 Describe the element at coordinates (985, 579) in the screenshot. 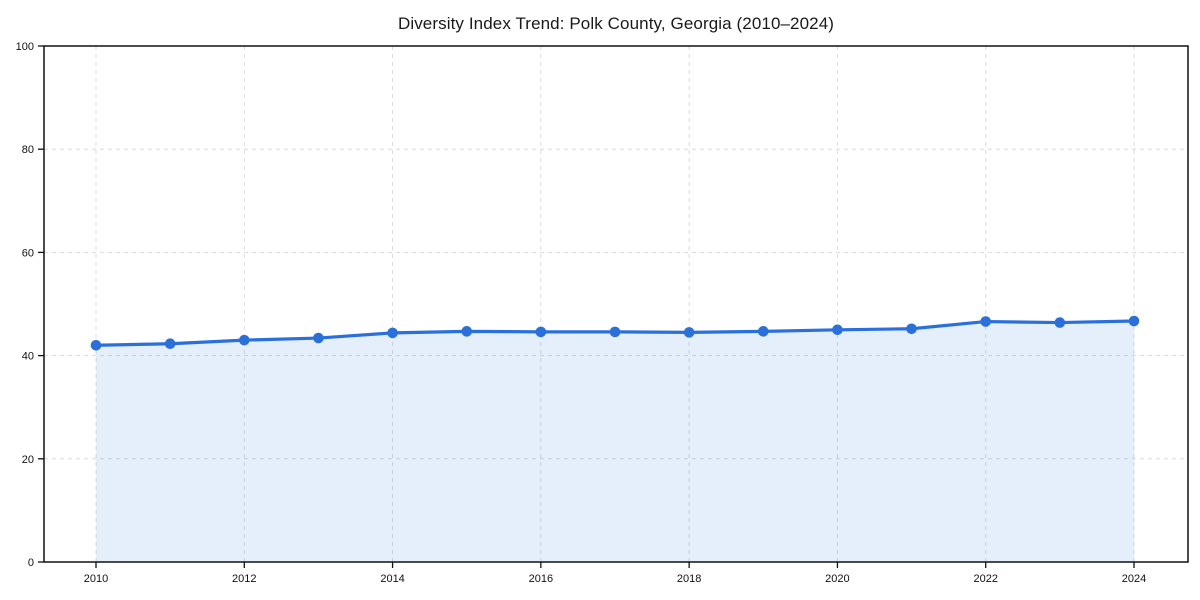

I see `x-tick-label: 2022` at that location.